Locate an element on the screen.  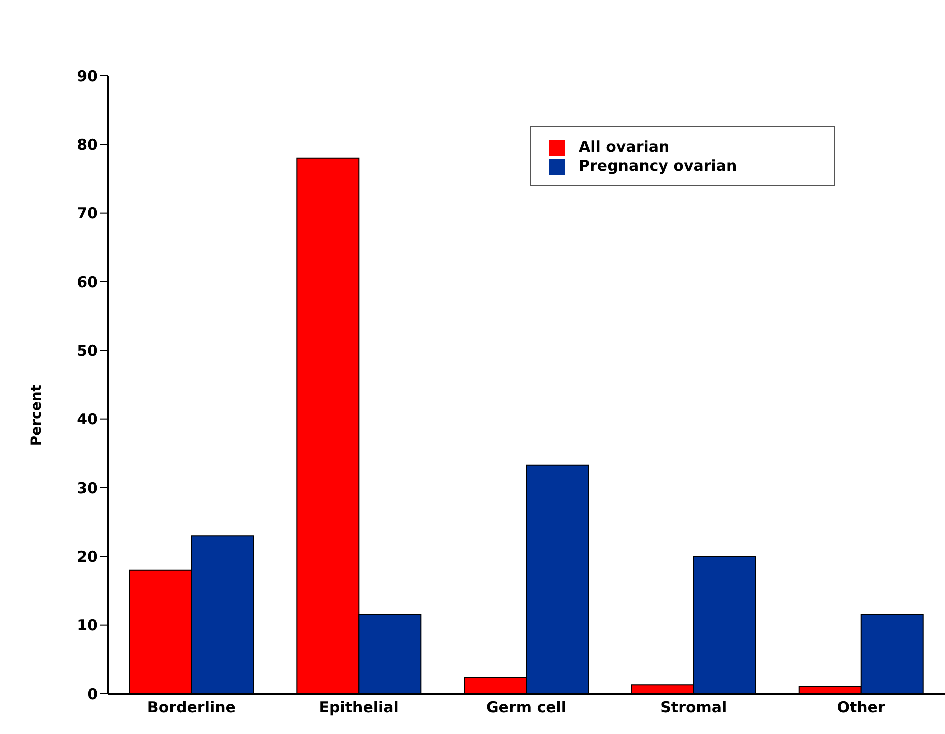
y-tick-label: 50 is located at coordinates (87, 351).